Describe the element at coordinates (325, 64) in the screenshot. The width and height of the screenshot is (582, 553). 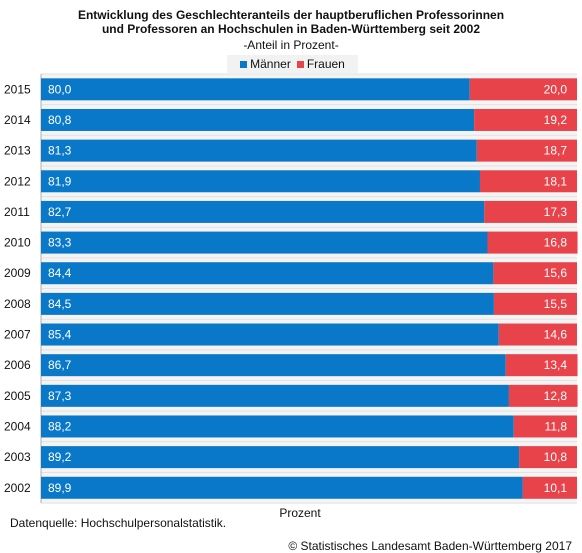
I see `legend-label-frauen: Frauen` at that location.